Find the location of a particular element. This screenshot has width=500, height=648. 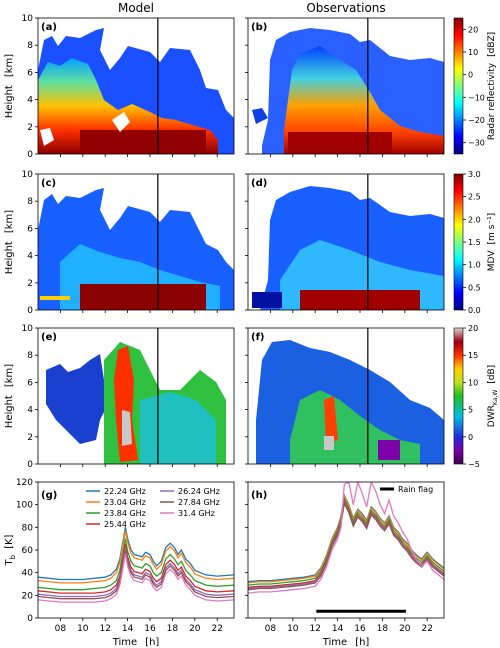

panel-e-frame is located at coordinates (136, 396).